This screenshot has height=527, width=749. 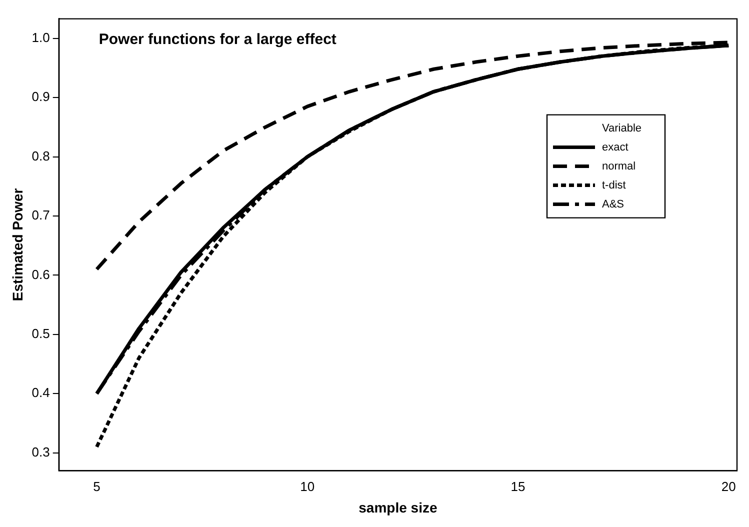 What do you see at coordinates (613, 204) in the screenshot?
I see `legend-label: A&S` at bounding box center [613, 204].